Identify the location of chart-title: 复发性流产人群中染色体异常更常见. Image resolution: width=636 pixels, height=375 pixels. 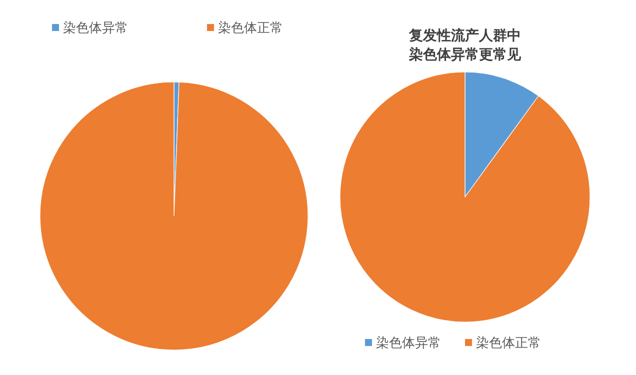
(465, 45).